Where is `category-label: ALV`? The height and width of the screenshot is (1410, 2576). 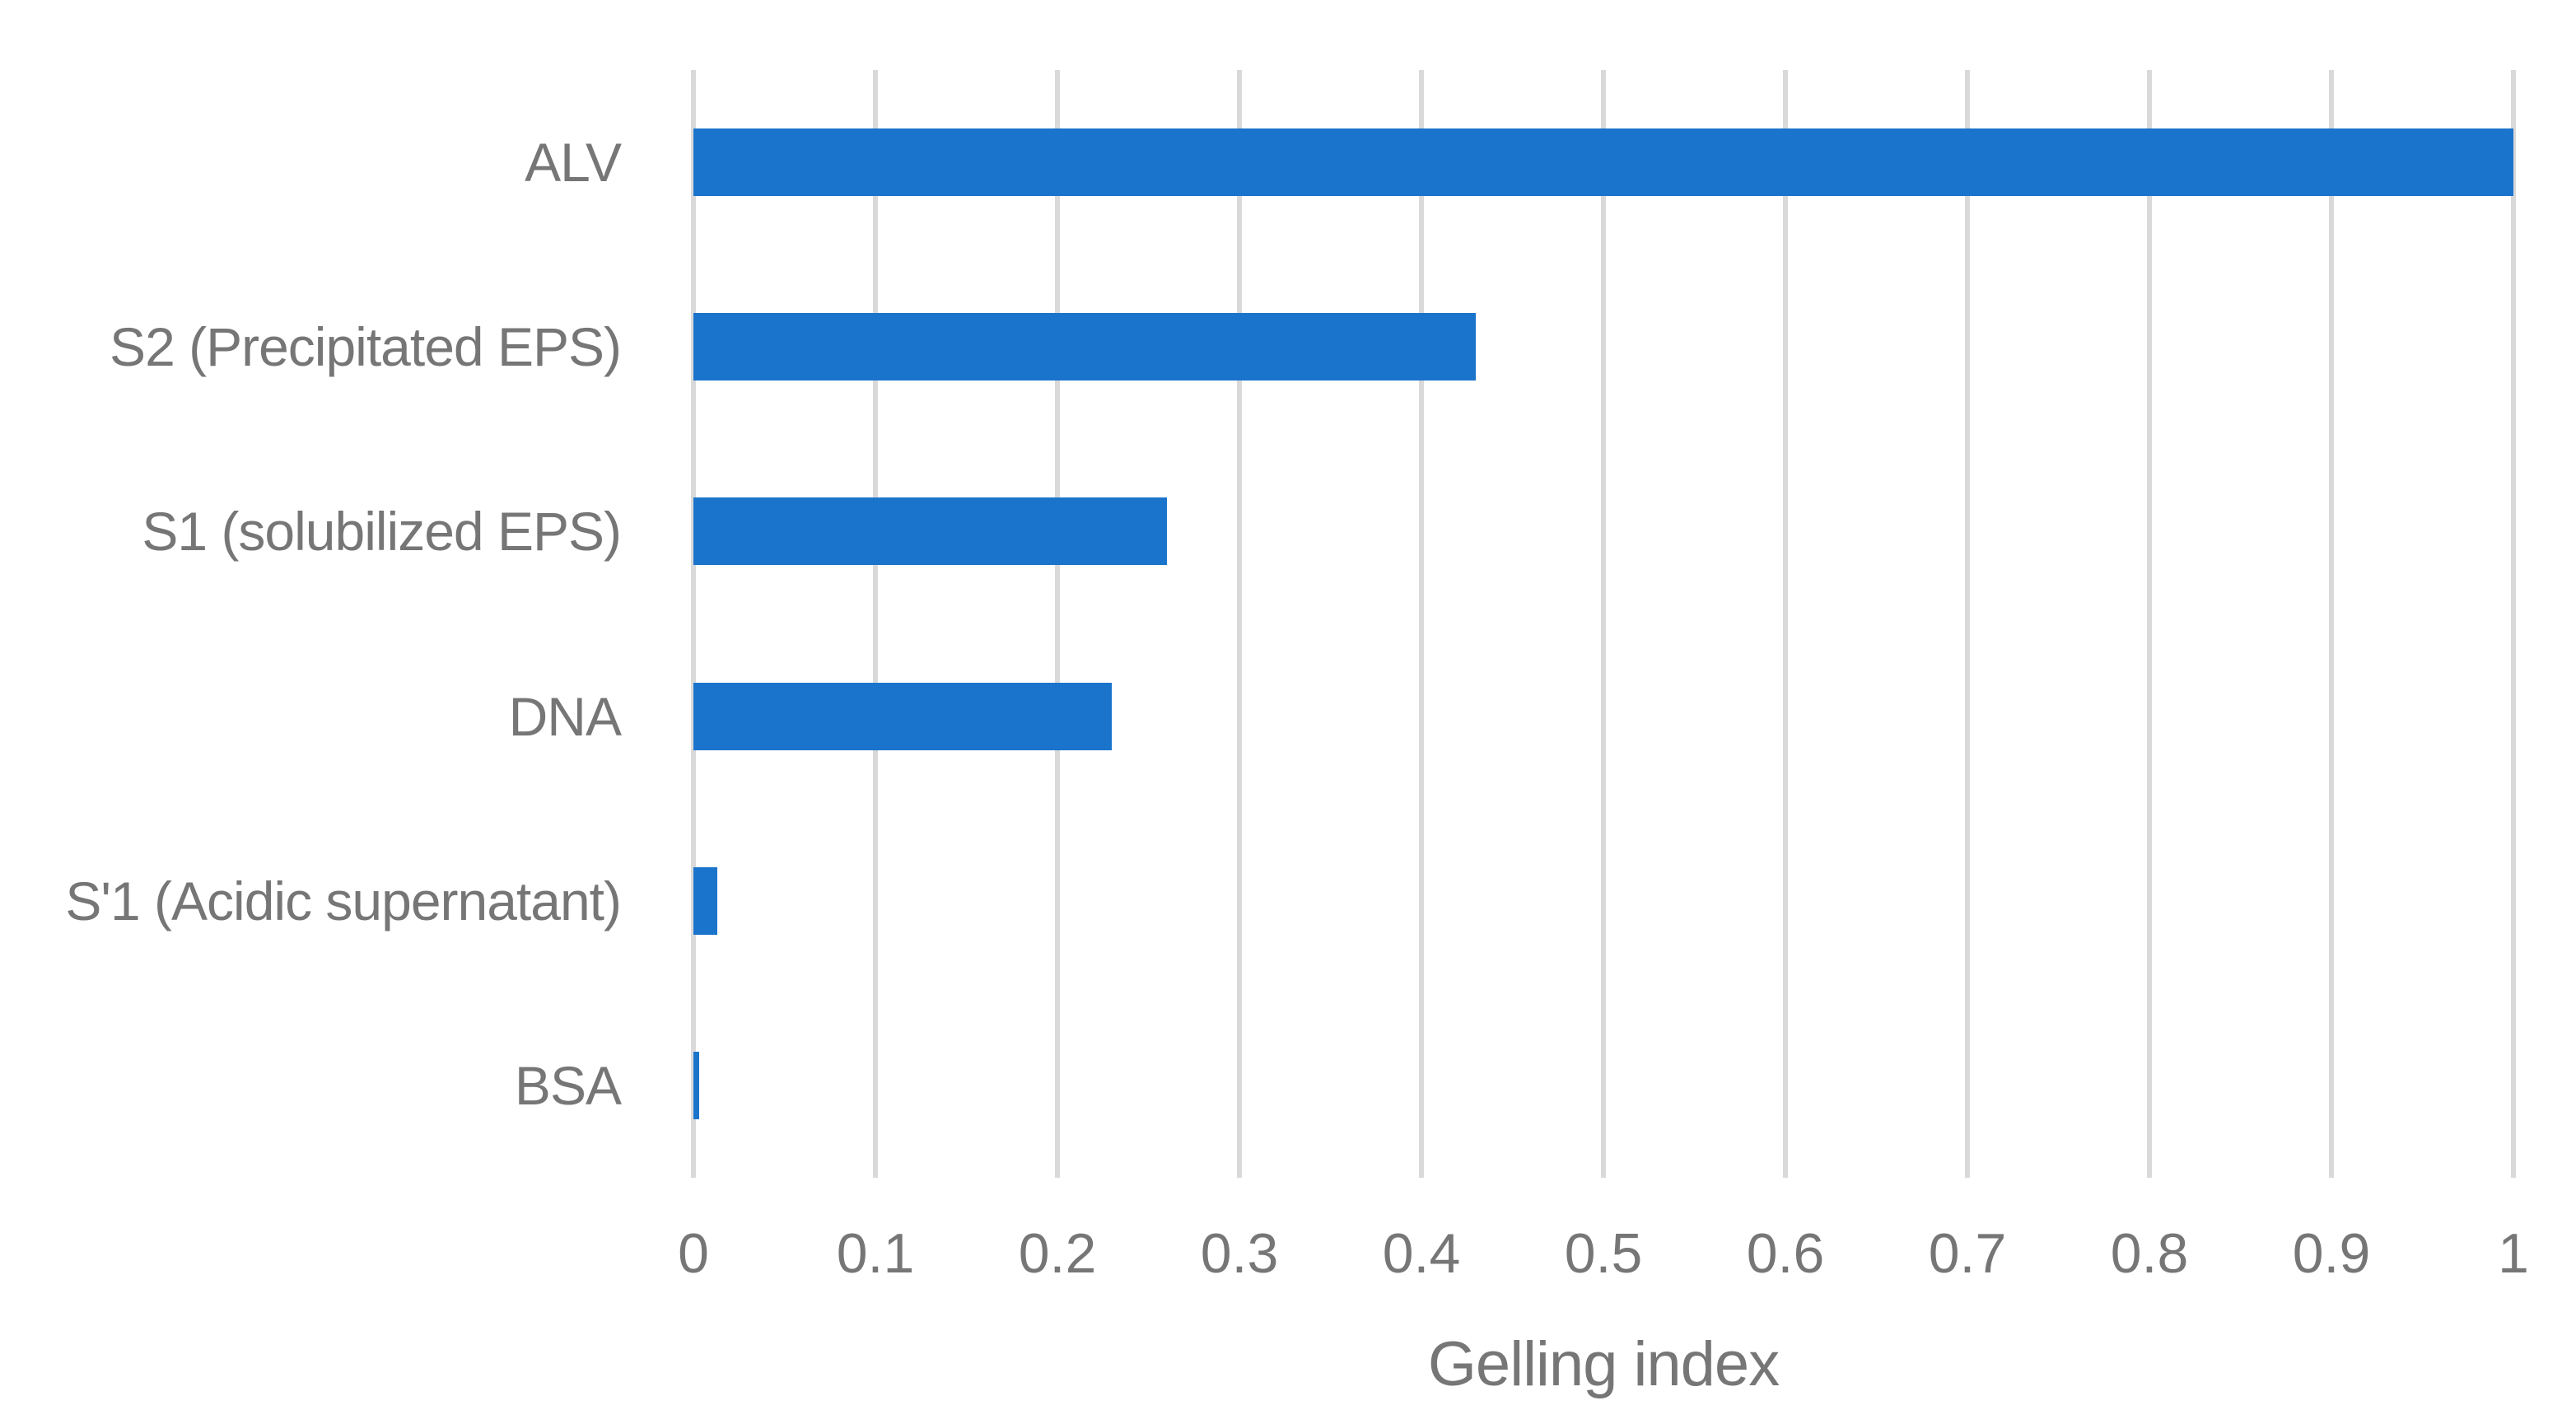 category-label: ALV is located at coordinates (573, 163).